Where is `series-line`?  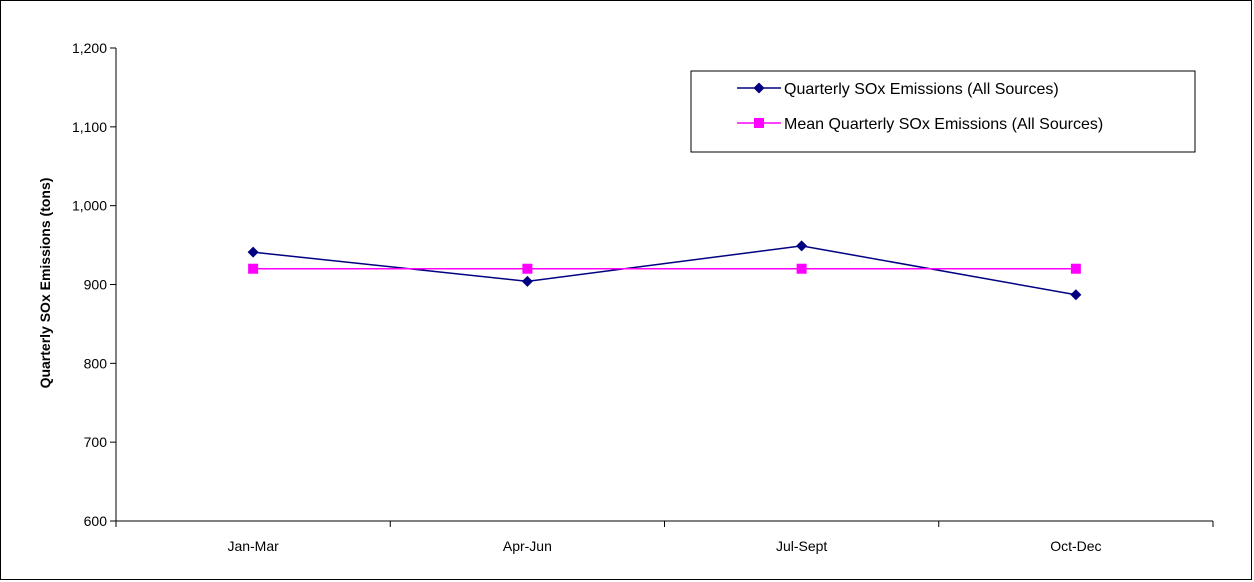
series-line is located at coordinates (665, 270).